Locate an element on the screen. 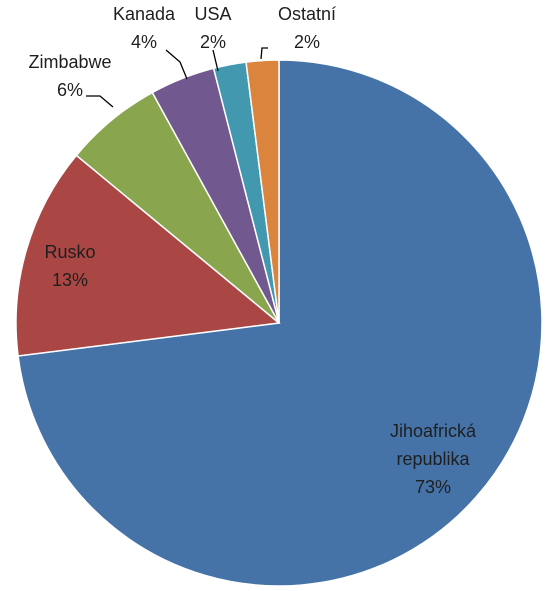  leader-line-kanada is located at coordinates (176, 64).